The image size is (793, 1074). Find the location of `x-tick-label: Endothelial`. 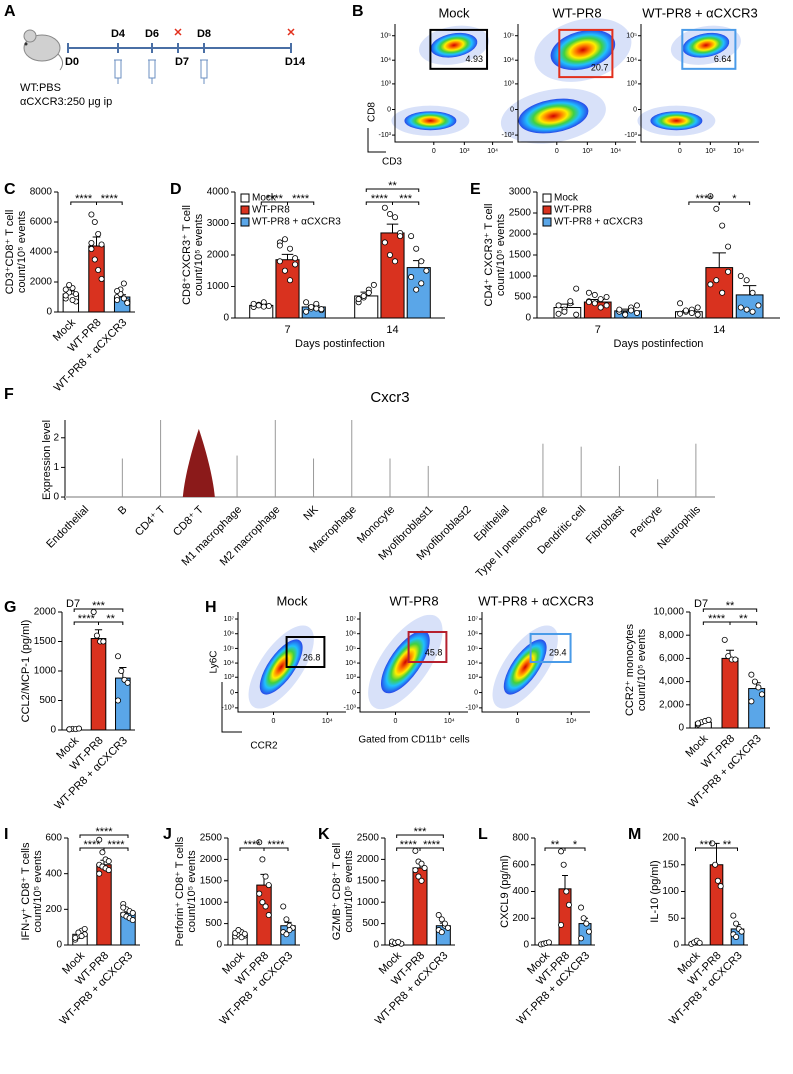

x-tick-label: Endothelial is located at coordinates (67, 527).